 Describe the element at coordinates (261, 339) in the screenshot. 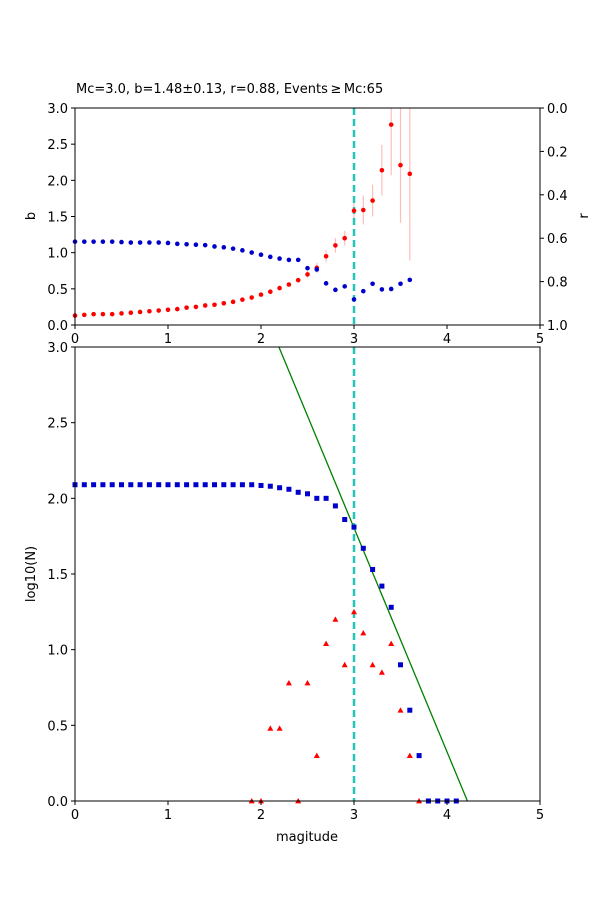

I see `x-tick-label: 2` at that location.